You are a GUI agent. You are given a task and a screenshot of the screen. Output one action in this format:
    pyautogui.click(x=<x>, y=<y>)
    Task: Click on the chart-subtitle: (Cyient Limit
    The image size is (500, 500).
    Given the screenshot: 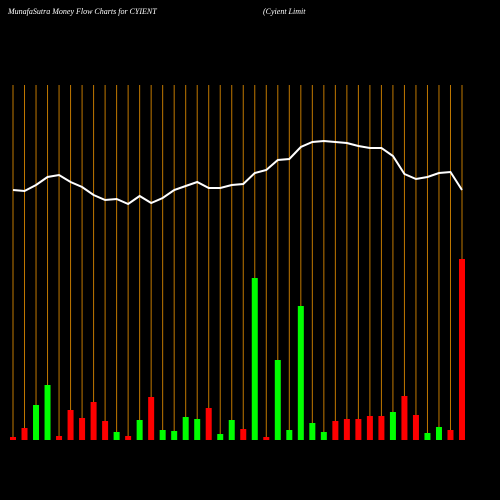 What is the action you would take?
    pyautogui.click(x=284, y=11)
    